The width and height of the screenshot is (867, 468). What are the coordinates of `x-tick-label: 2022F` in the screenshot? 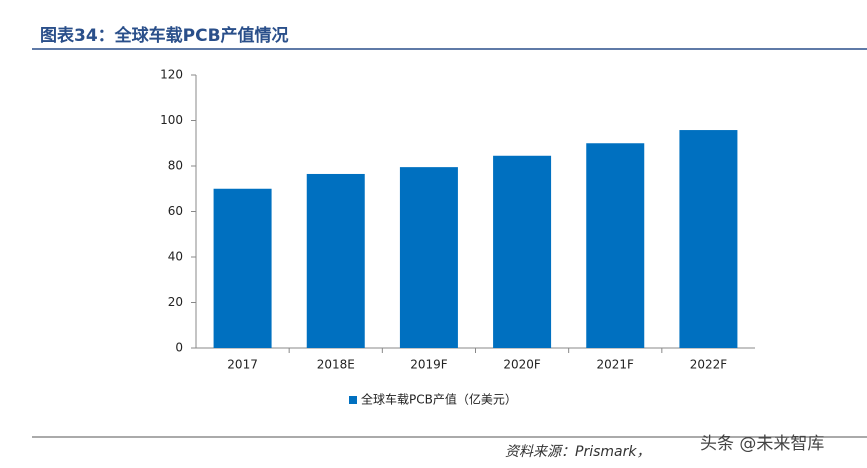 It's located at (709, 365).